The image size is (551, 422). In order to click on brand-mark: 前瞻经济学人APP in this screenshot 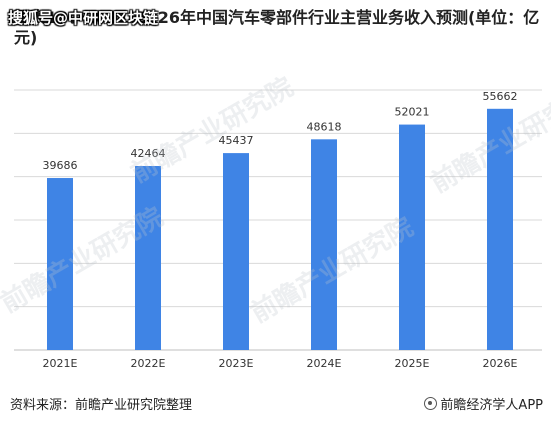, I will do `click(483, 403)`.